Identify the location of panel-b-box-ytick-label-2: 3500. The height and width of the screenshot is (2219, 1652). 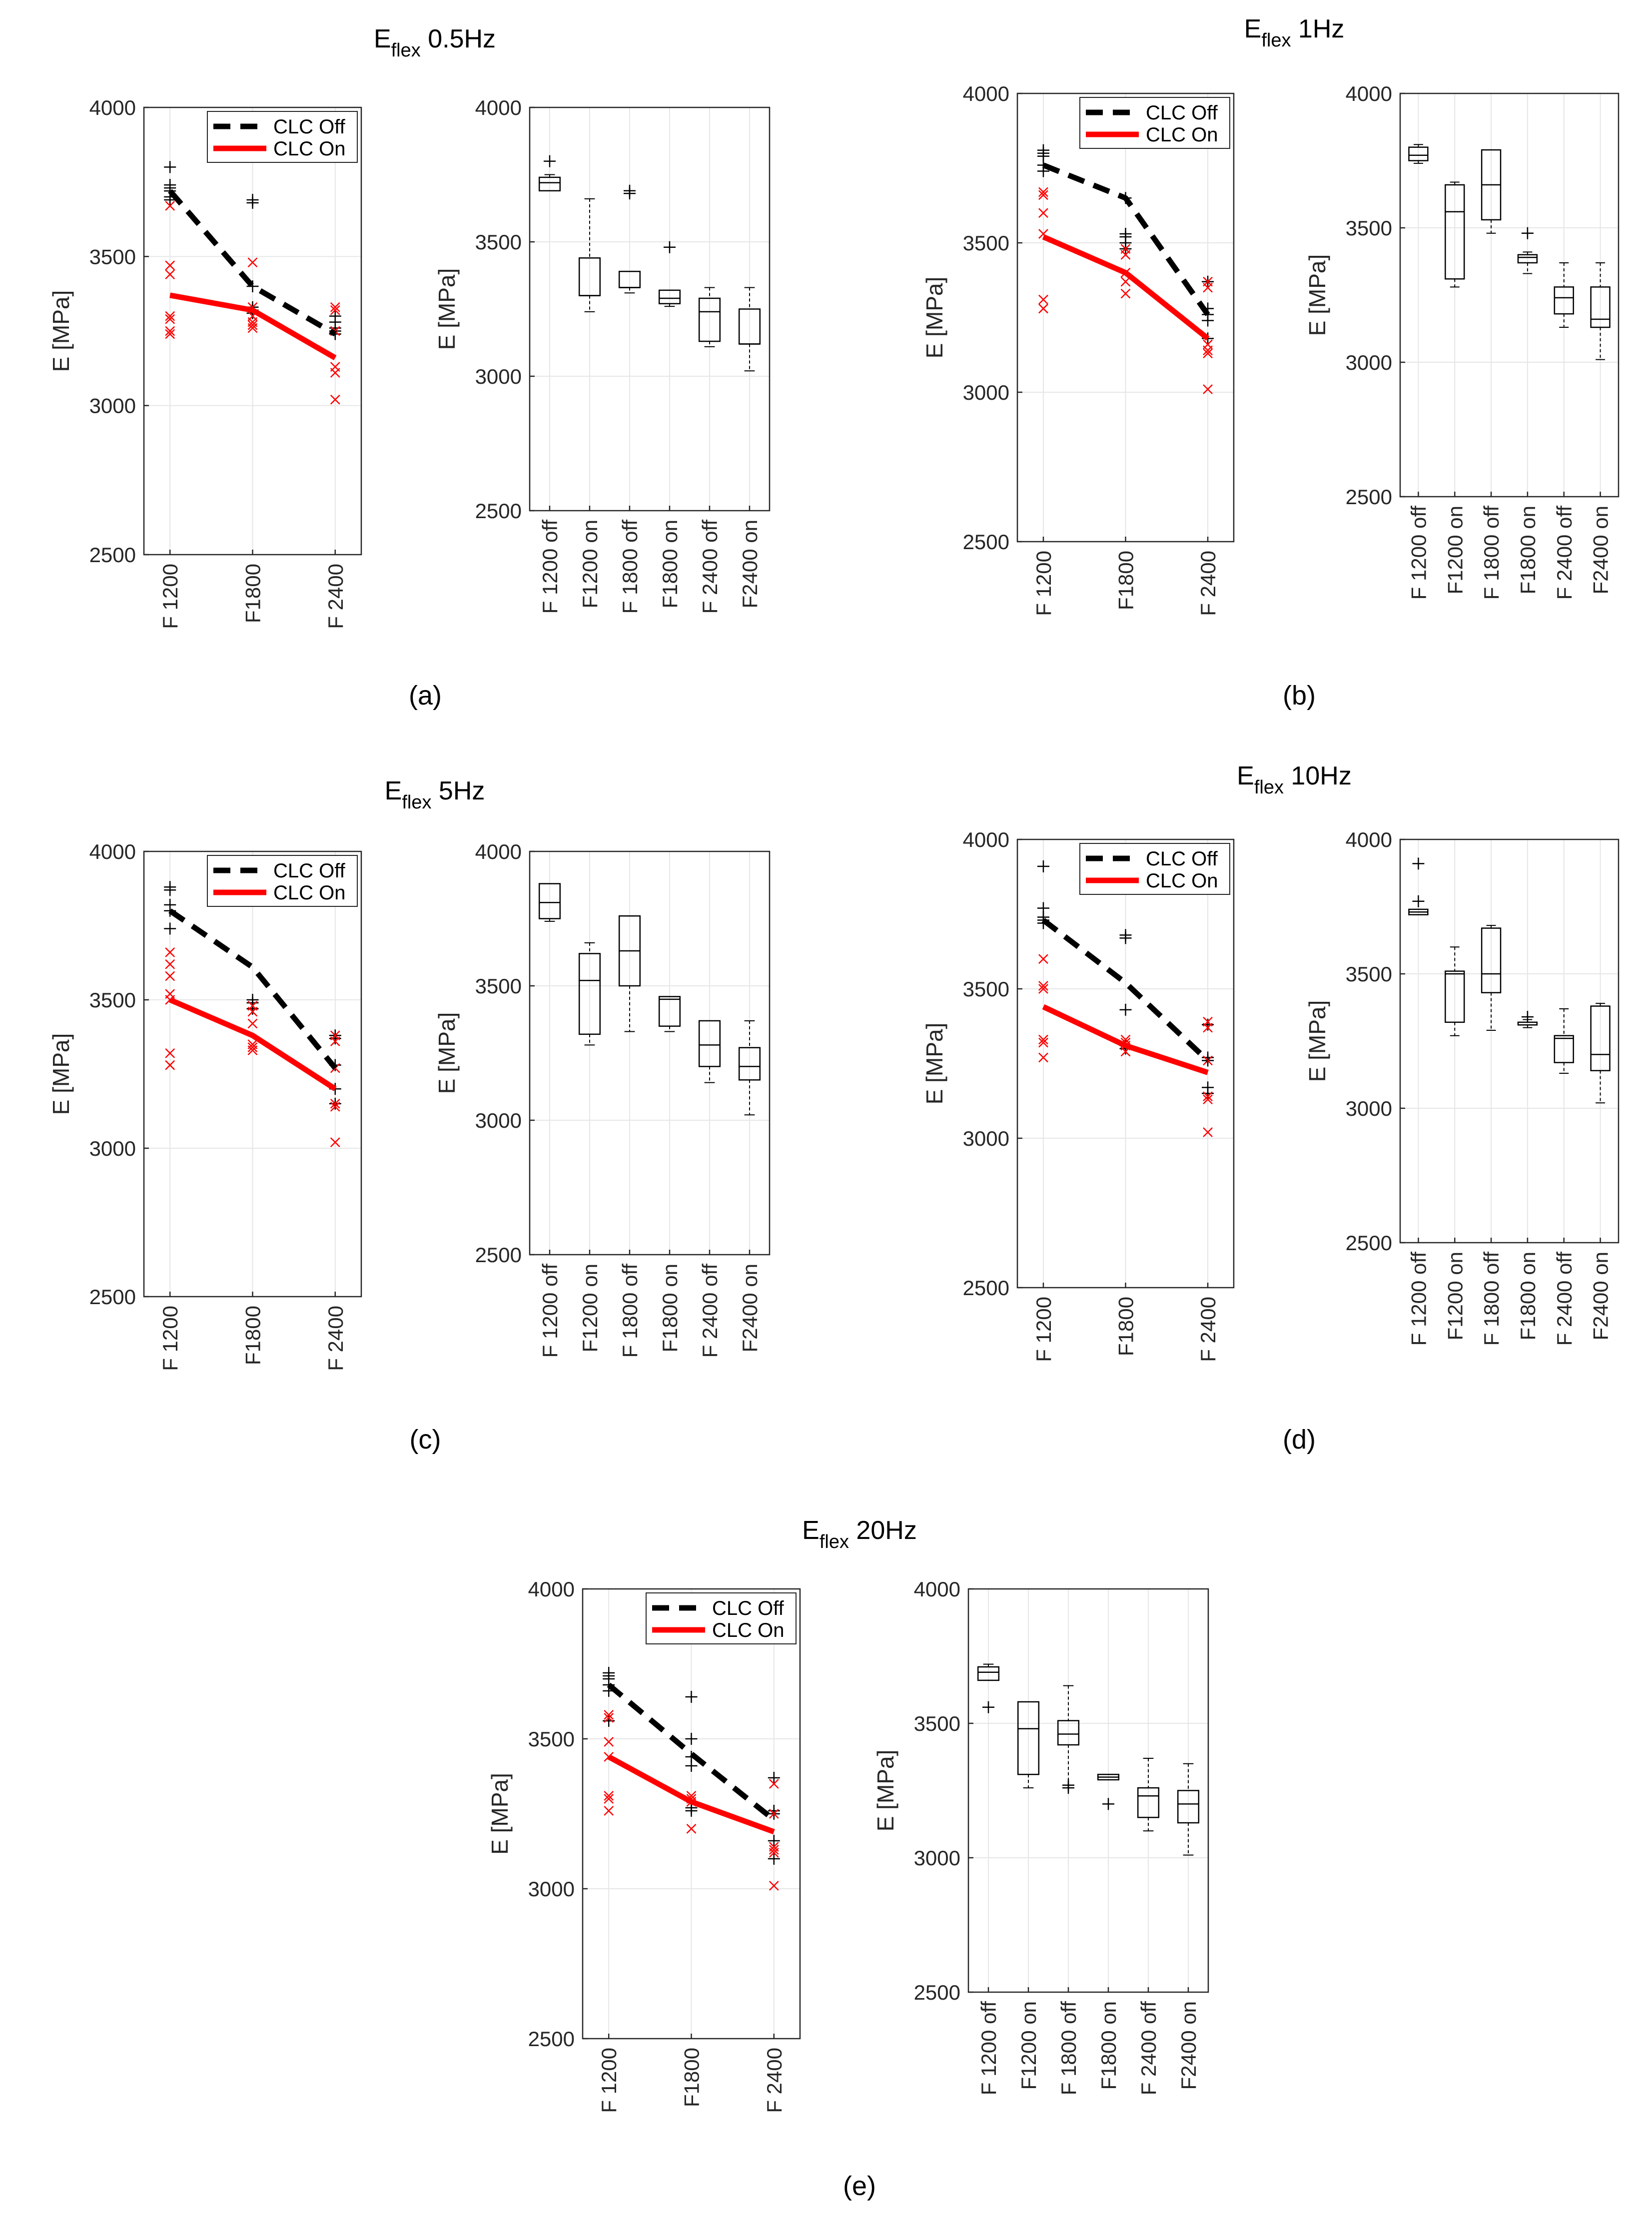
(1369, 228).